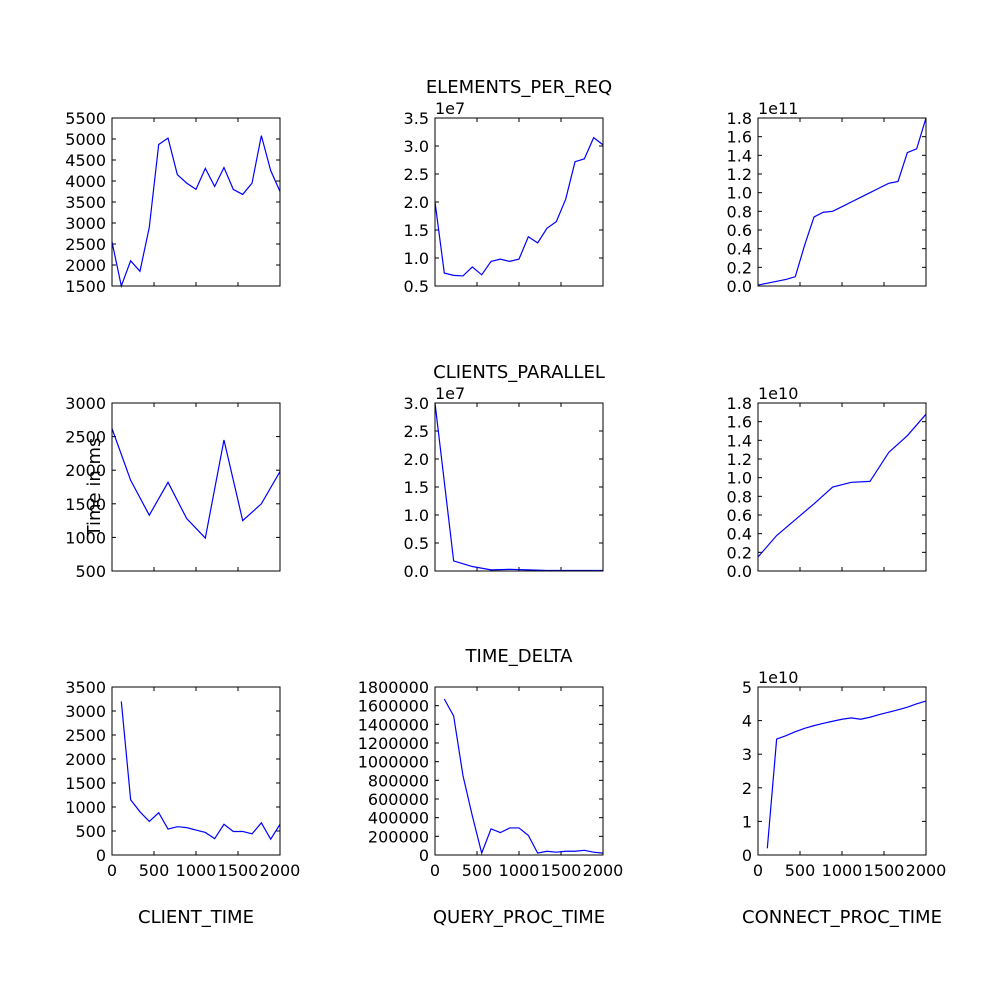 This screenshot has height=1000, width=1000. Describe the element at coordinates (519, 656) in the screenshot. I see `chart-title: TIME_DELTA` at that location.